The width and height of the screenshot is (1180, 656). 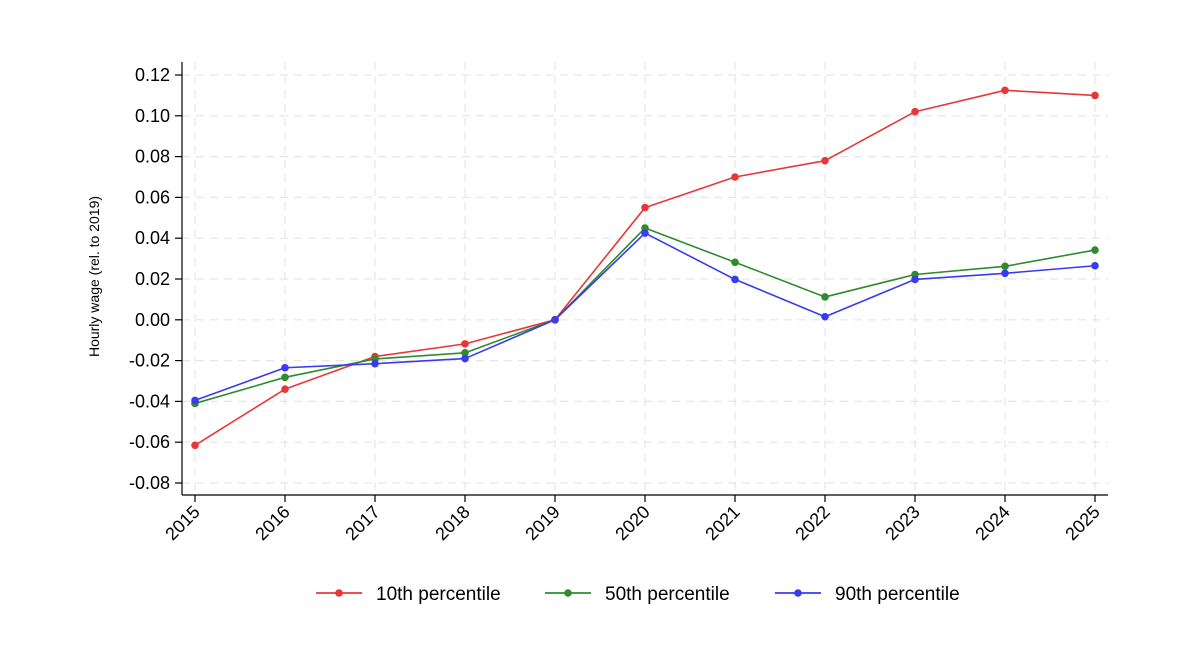 What do you see at coordinates (667, 594) in the screenshot?
I see `legend-label: 50th percentile` at bounding box center [667, 594].